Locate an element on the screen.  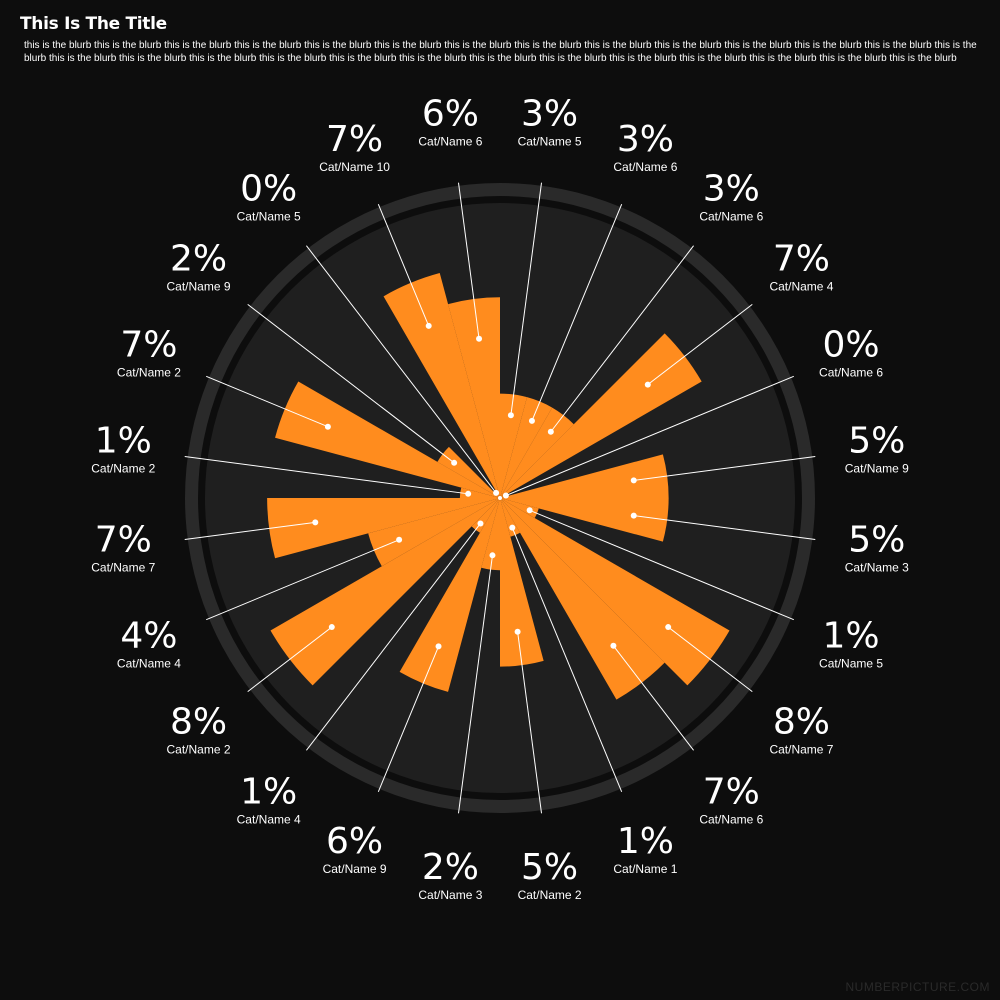
category-label: Cat/Name 10 is located at coordinates (354, 167).